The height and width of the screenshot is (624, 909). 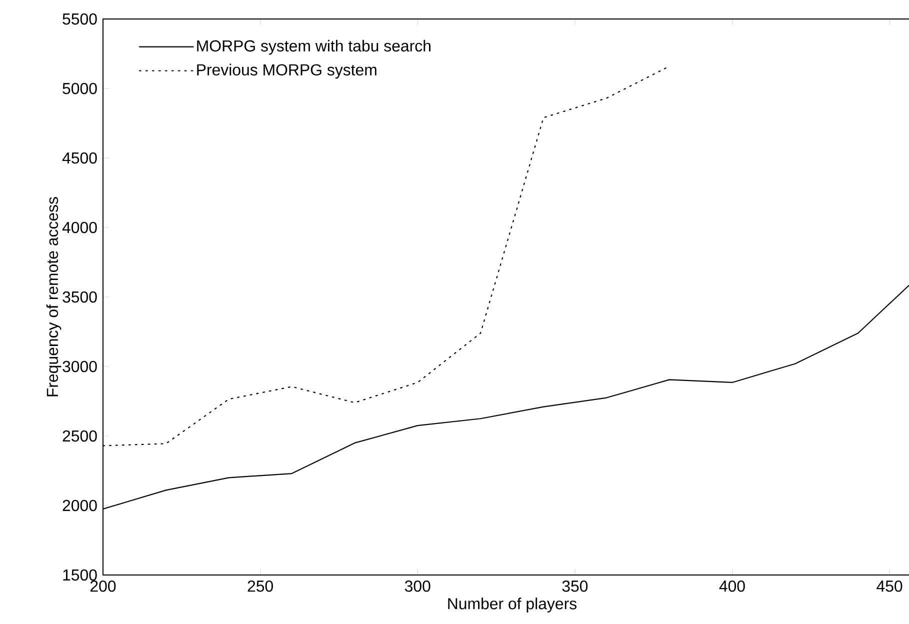 I want to click on x-axis-title: Number of players, so click(x=512, y=605).